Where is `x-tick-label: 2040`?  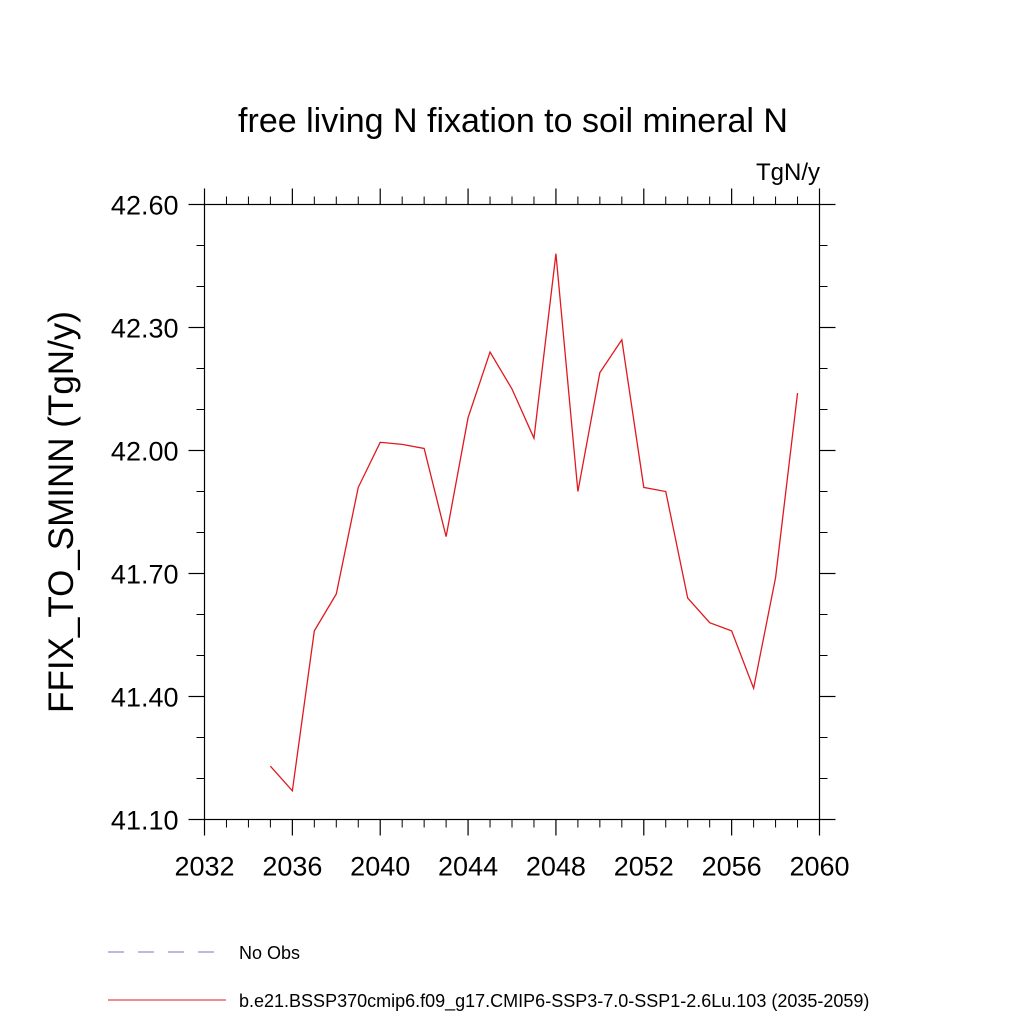 x-tick-label: 2040 is located at coordinates (380, 867).